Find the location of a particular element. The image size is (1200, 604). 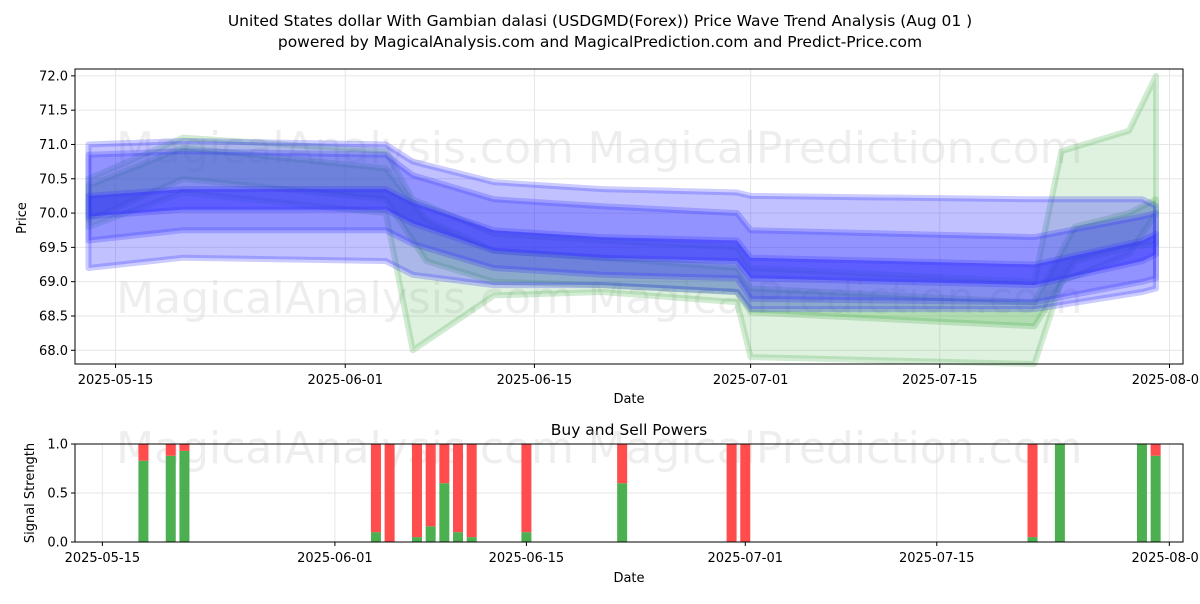

price-y-tick-label: 69.0 is located at coordinates (53, 282).